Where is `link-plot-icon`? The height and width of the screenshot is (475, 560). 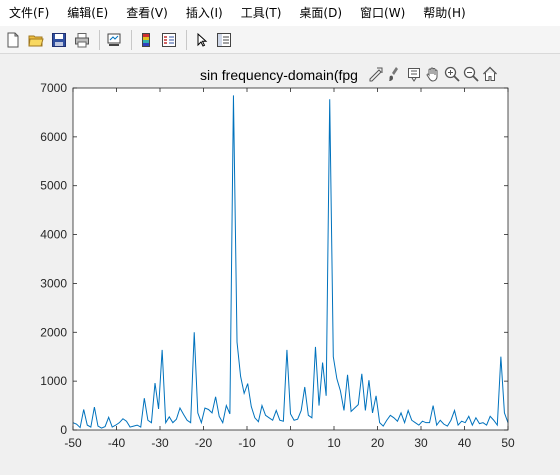 link-plot-icon is located at coordinates (114, 40).